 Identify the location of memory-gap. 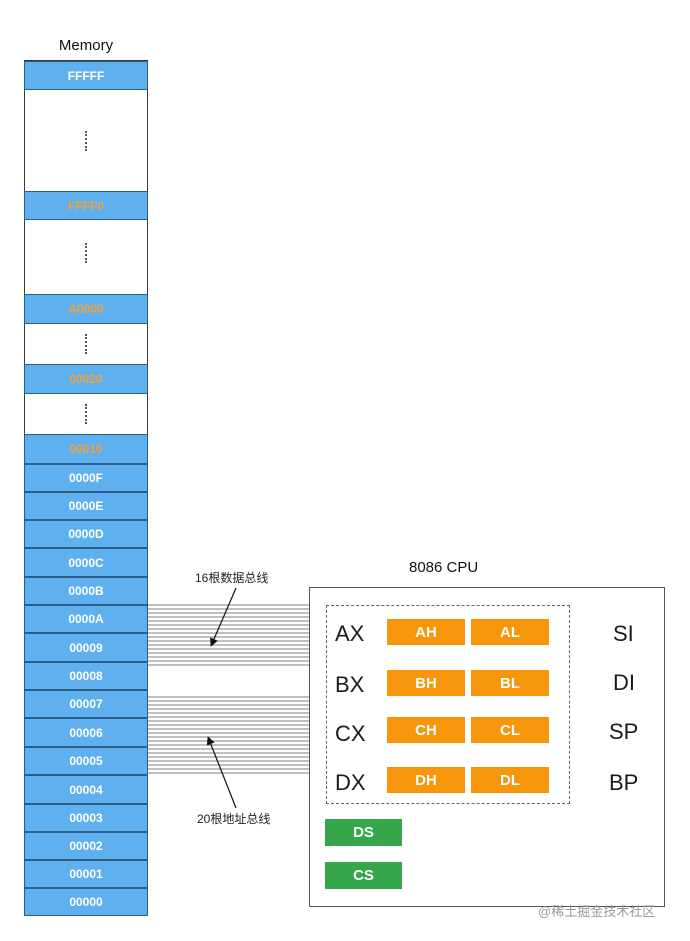
(86, 140).